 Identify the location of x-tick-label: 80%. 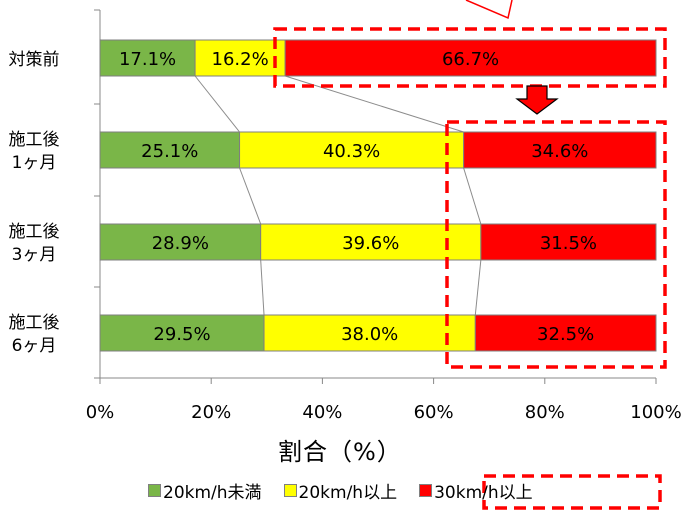
(544, 412).